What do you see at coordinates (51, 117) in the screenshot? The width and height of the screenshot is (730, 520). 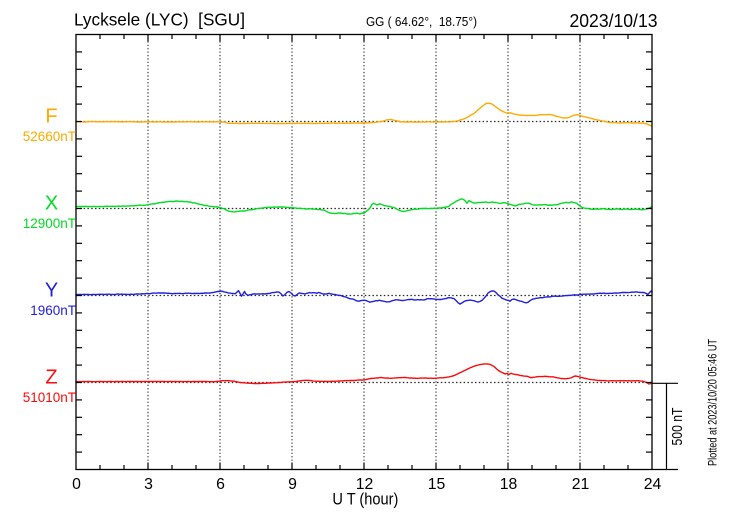 I see `svg-text: F` at bounding box center [51, 117].